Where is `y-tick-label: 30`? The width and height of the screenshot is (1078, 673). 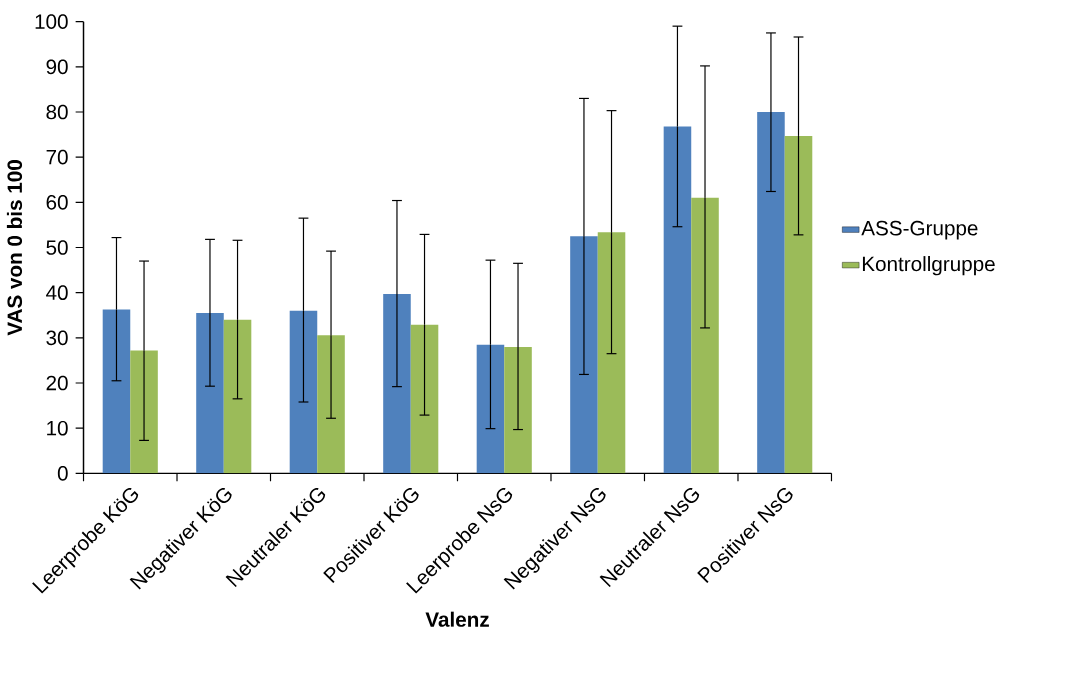
y-tick-label: 30 is located at coordinates (57, 338).